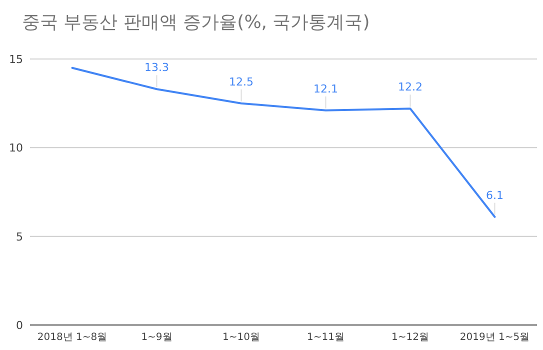 The image size is (543, 350). What do you see at coordinates (19, 325) in the screenshot?
I see `y-tick-label: 0` at bounding box center [19, 325].